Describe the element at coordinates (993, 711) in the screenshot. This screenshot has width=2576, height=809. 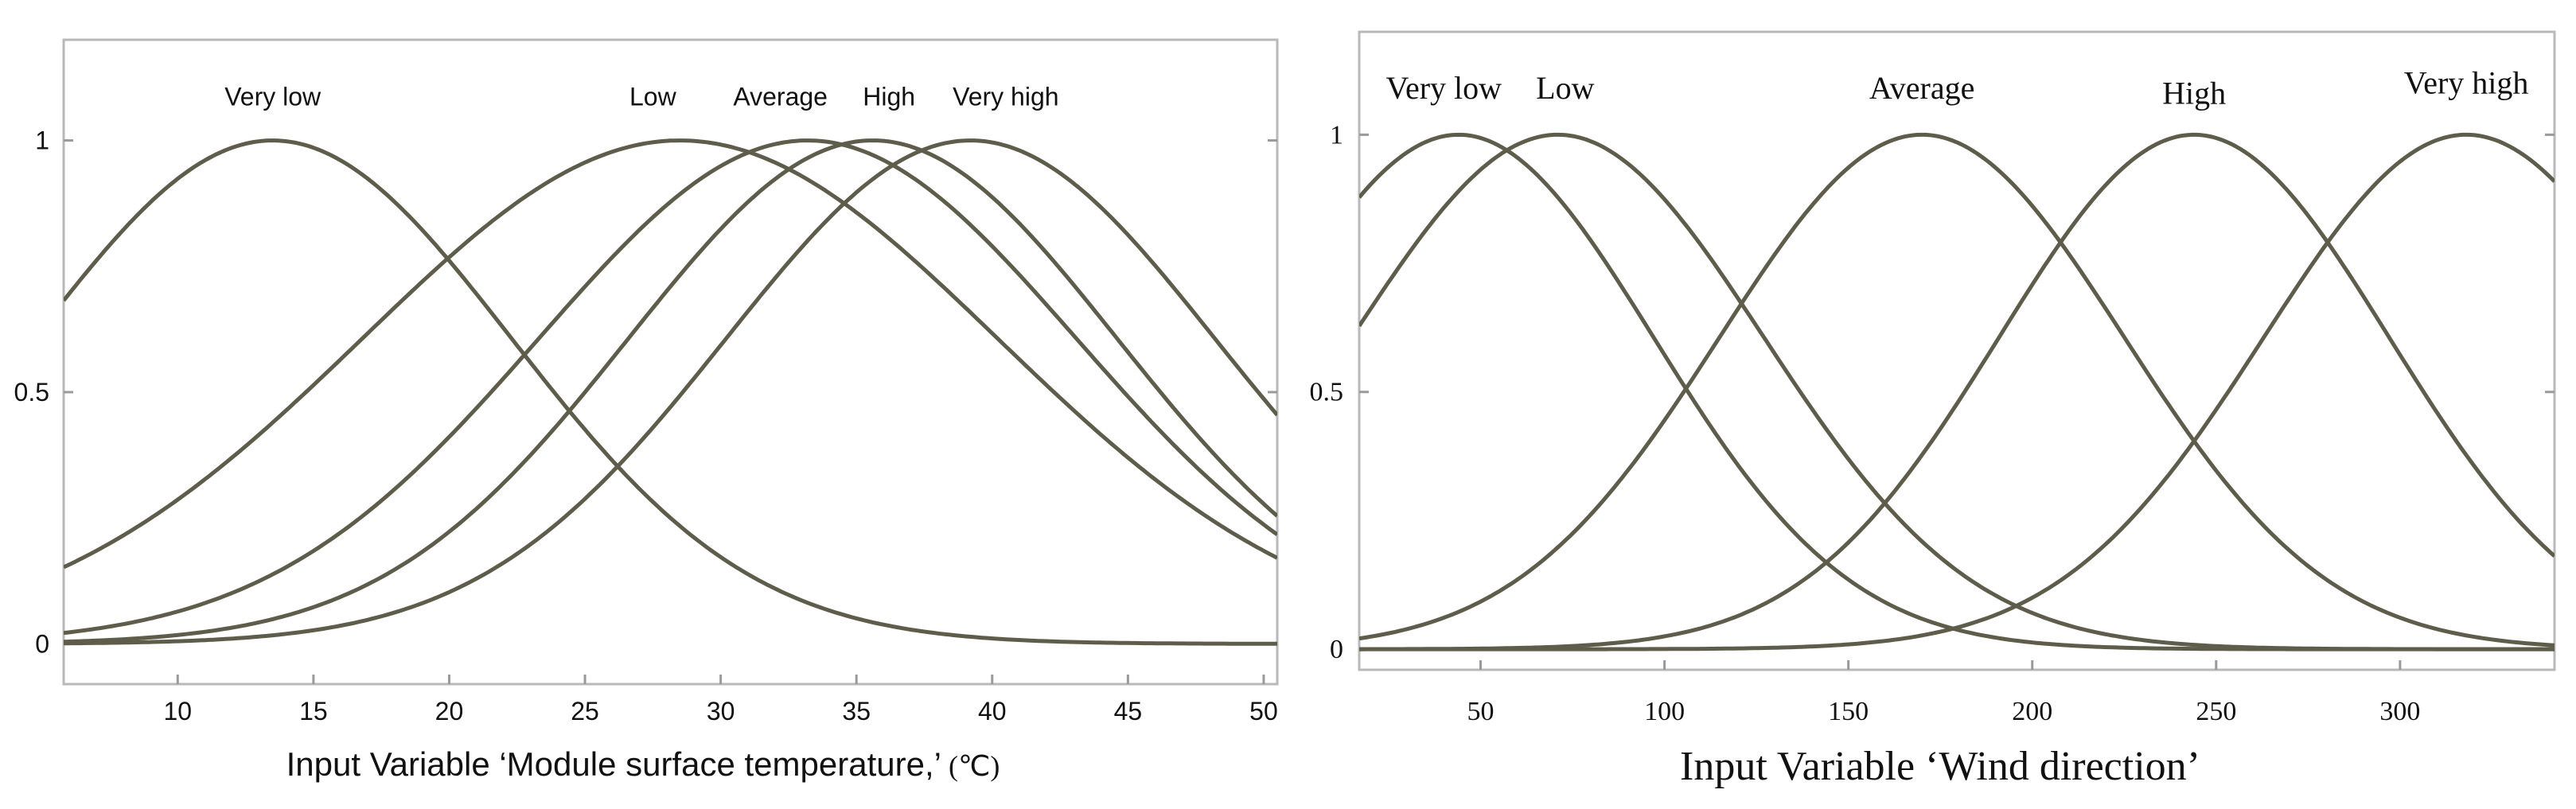
I see `temp-x-tick-label: 40` at that location.